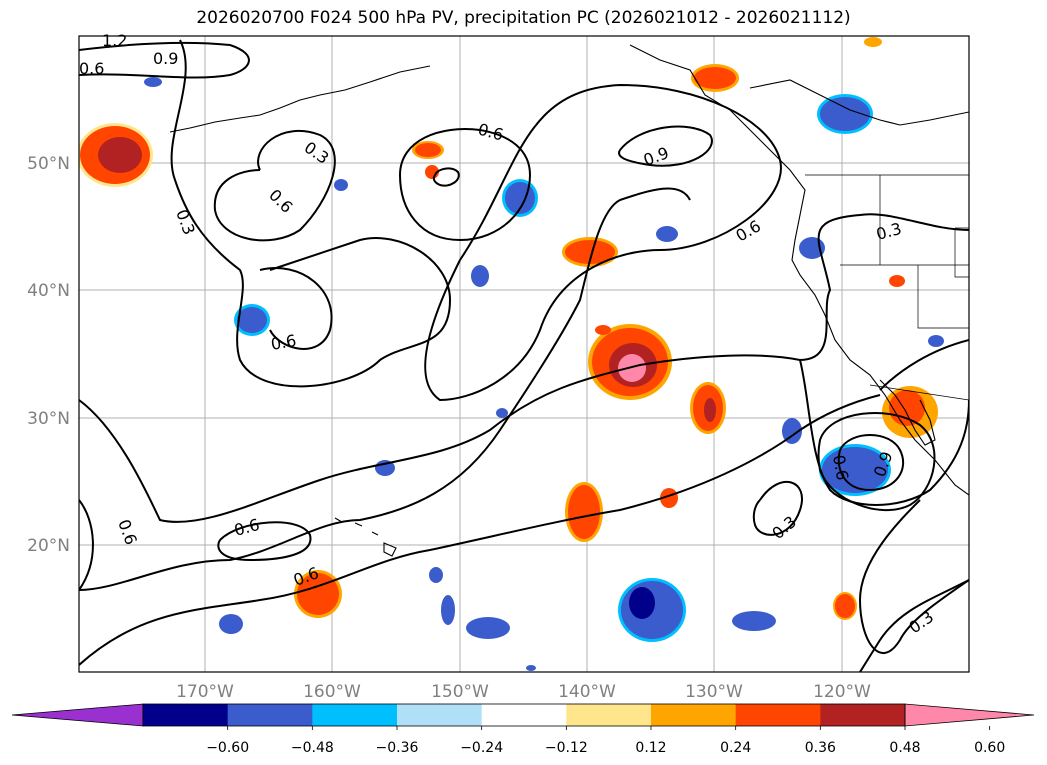 This screenshot has width=1047, height=765. What do you see at coordinates (735, 748) in the screenshot?
I see `colorbar-tick-label: 0.24` at bounding box center [735, 748].